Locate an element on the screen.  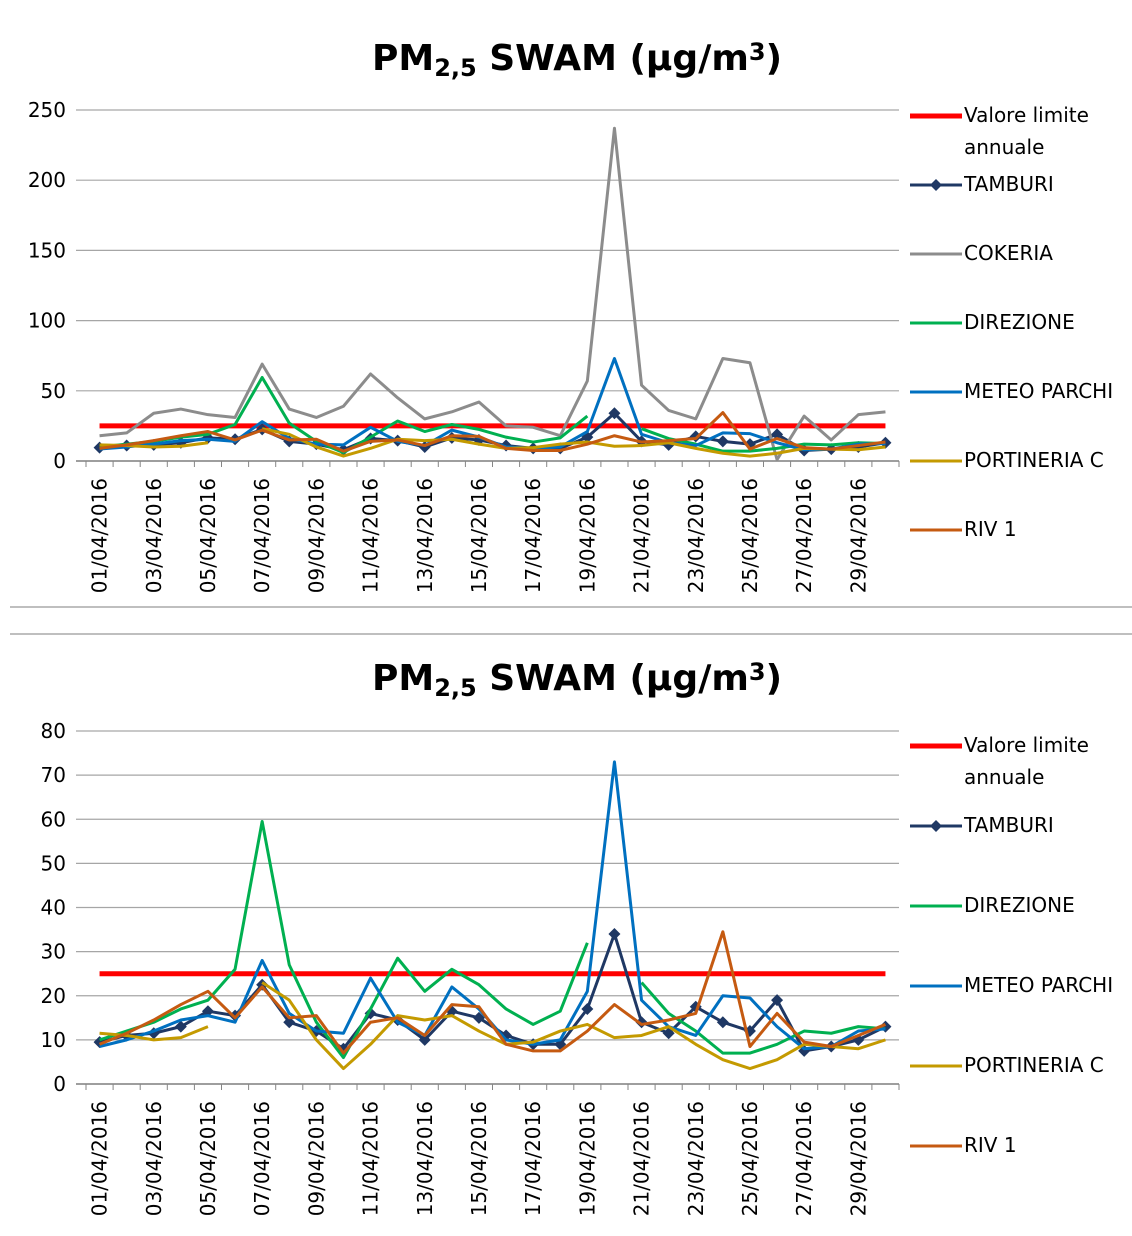
y-tick-label: 60 is located at coordinates (53, 819).